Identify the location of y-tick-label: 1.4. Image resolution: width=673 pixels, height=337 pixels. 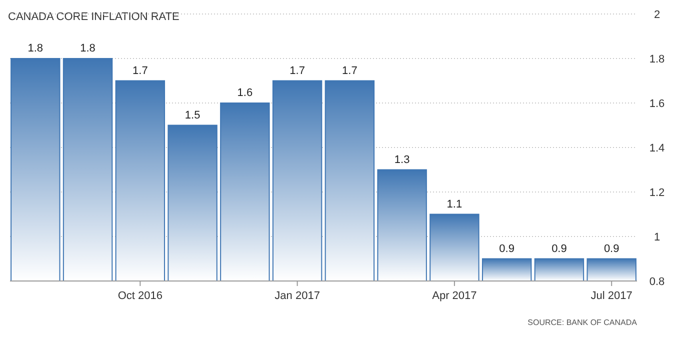
(657, 148).